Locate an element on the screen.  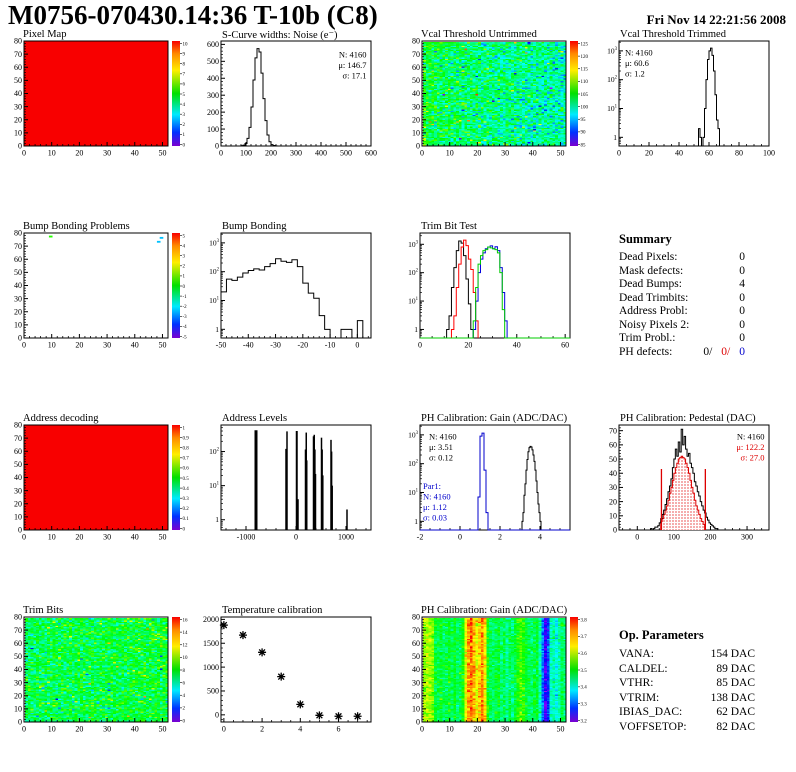
plot-title: PH Calibration: Gain (ADC/DAC) is located at coordinates (494, 610).